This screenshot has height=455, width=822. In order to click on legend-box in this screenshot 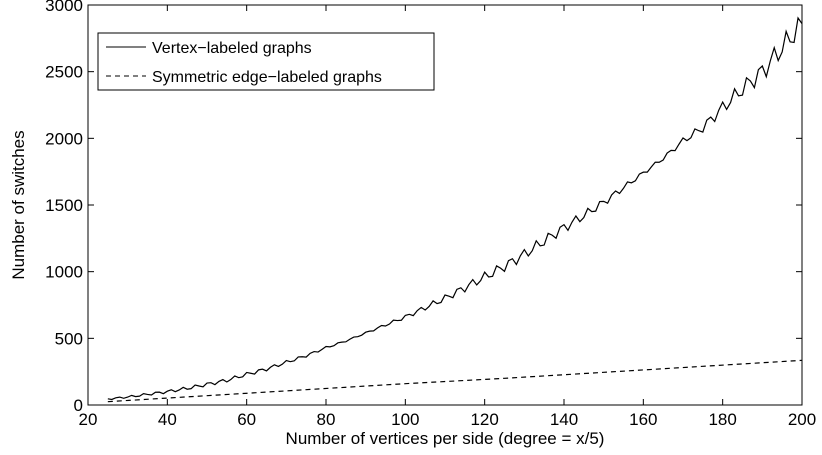, I will do `click(266, 61)`.